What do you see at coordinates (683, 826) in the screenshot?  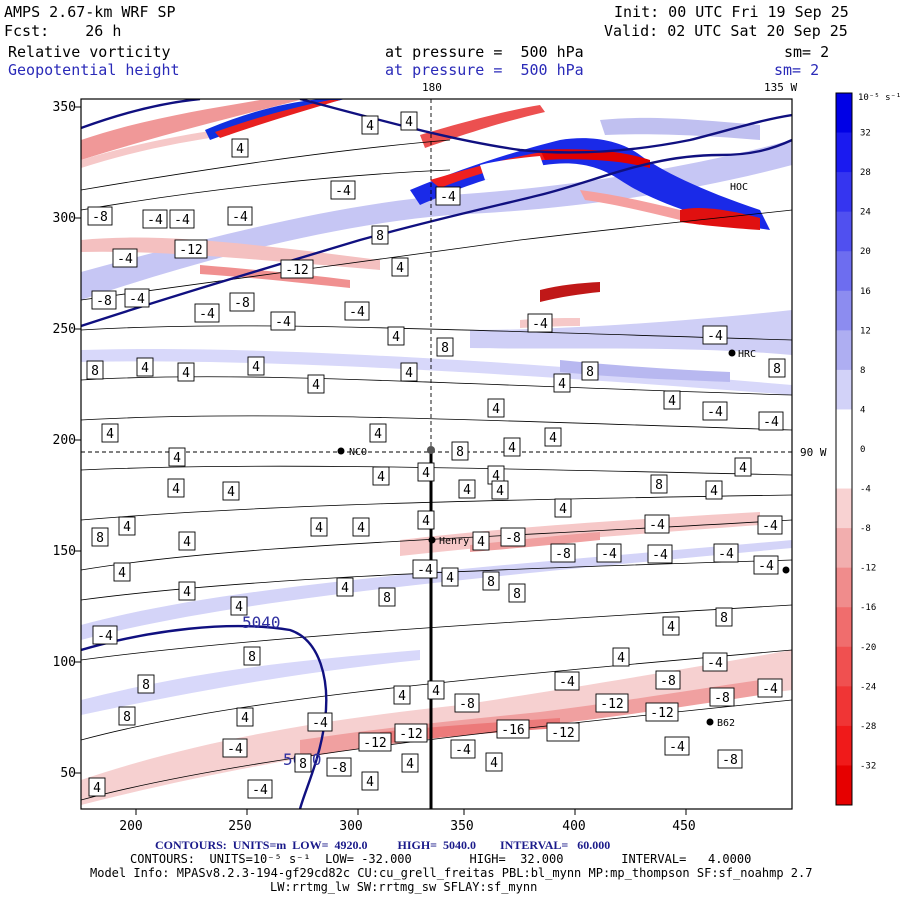 I see `x-tick-label: 450` at bounding box center [683, 826].